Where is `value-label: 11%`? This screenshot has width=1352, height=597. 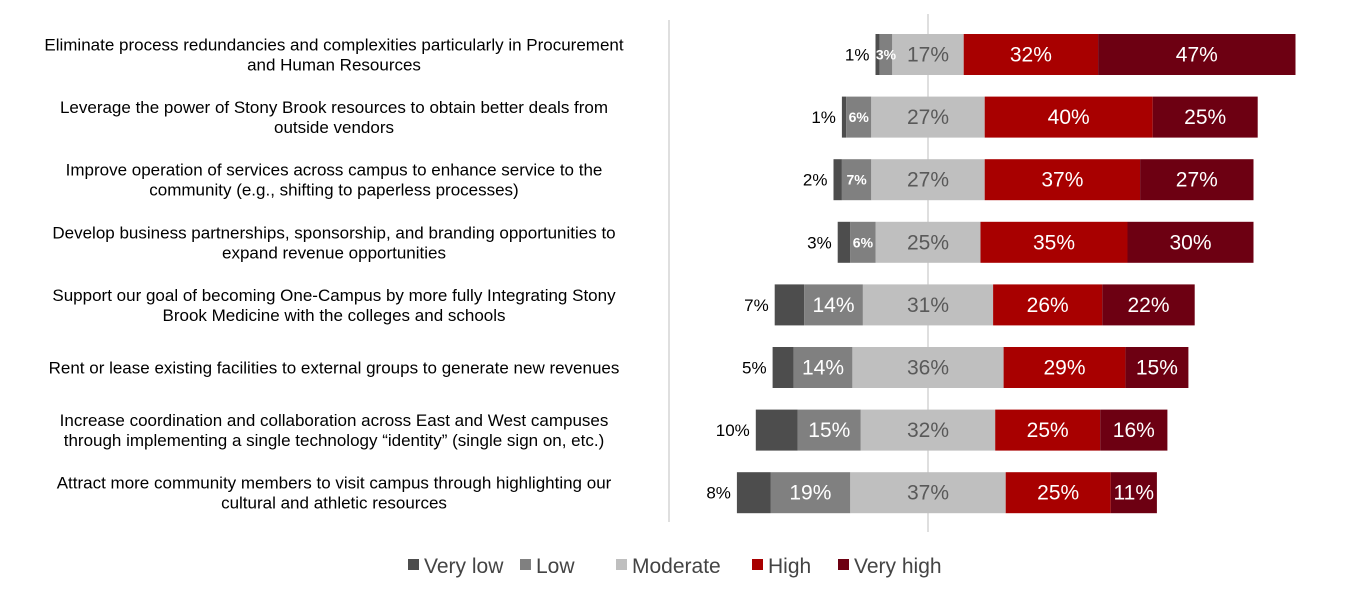
value-label: 11% is located at coordinates (1134, 493).